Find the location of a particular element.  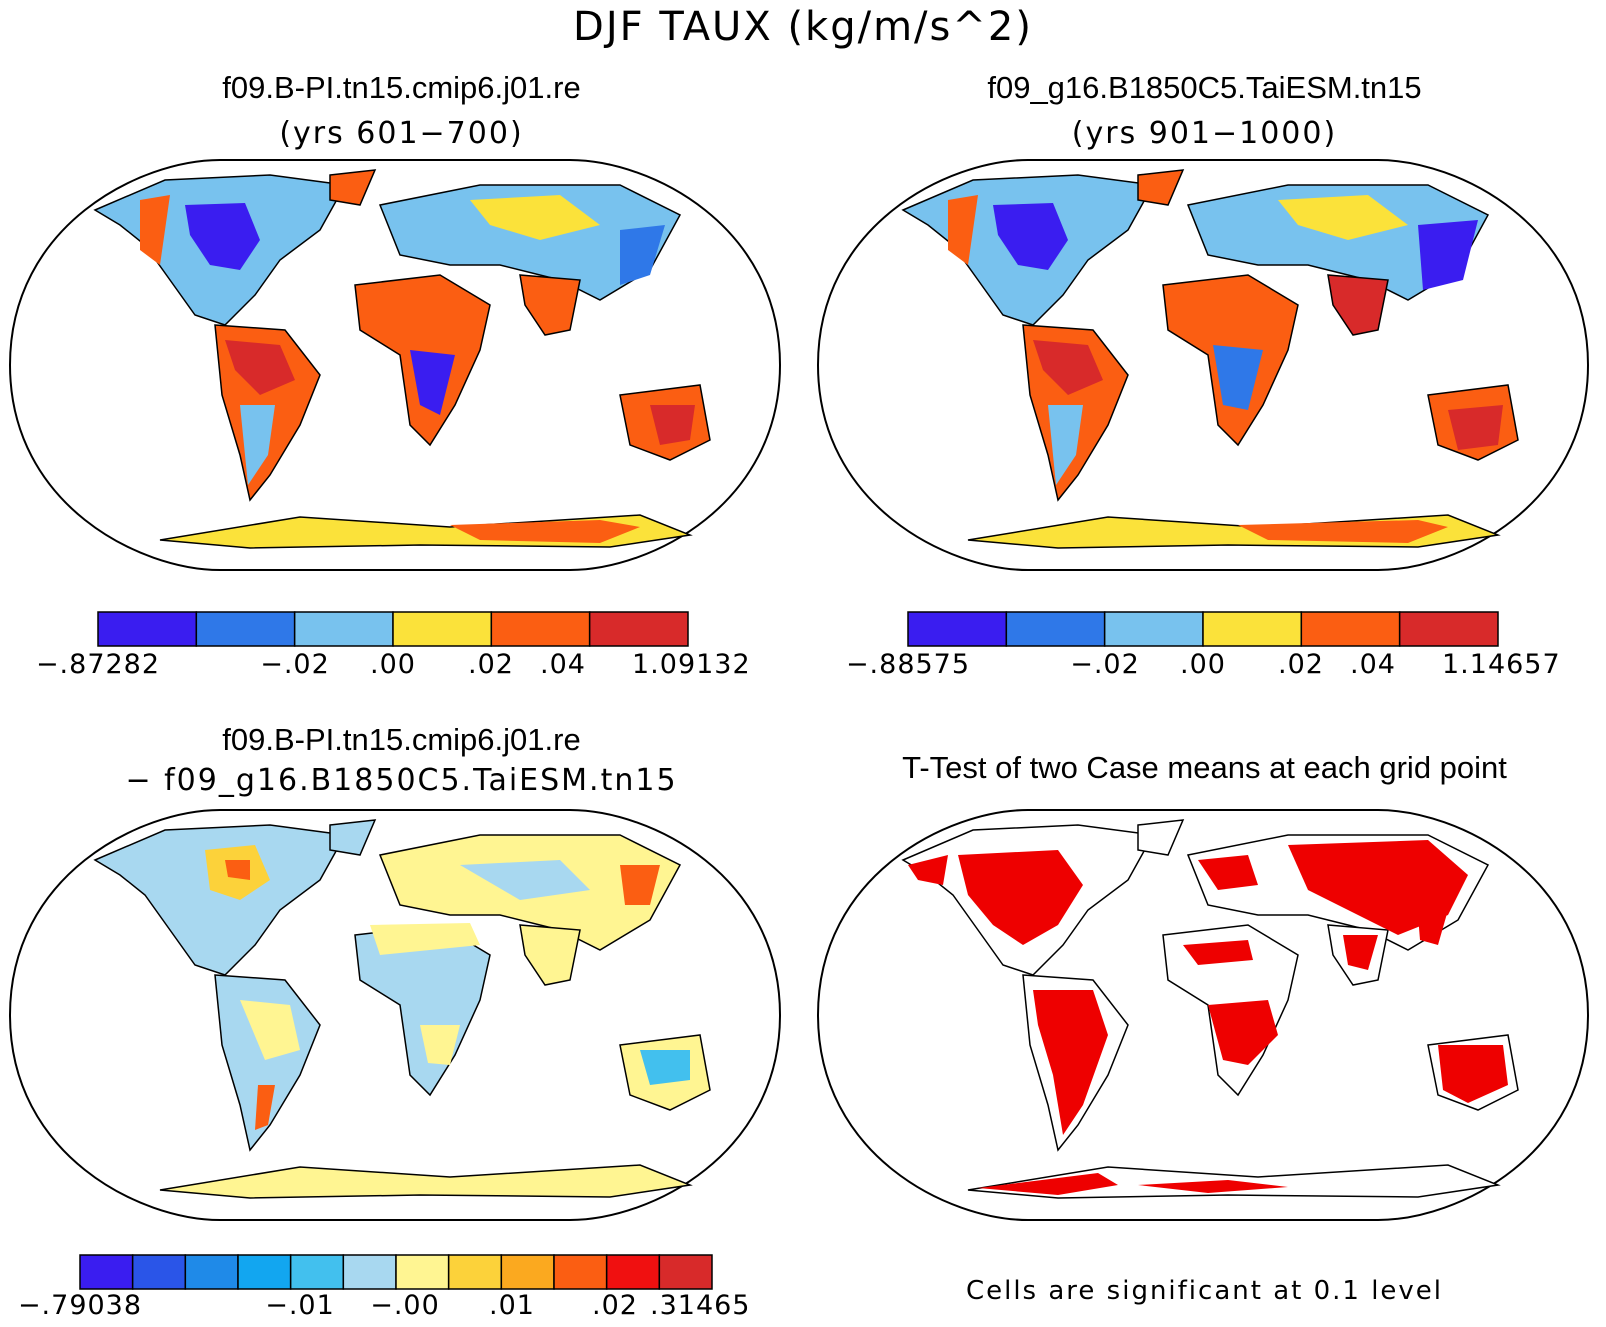

panel-4-map is located at coordinates (1203, 1015).